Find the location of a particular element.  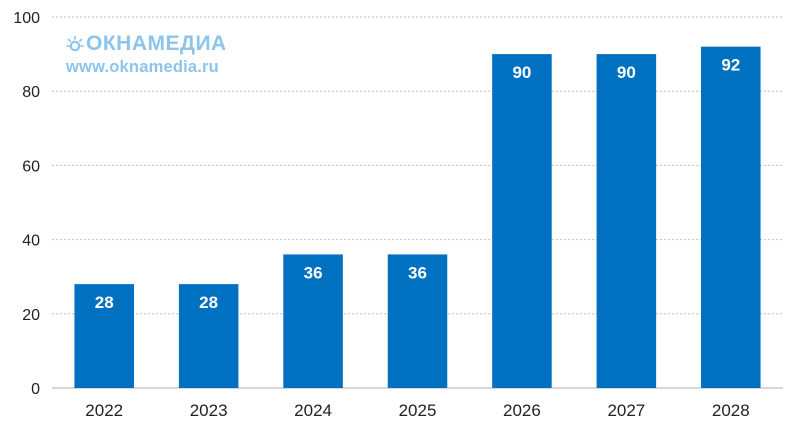

x-axis-tick-labels: 2022 2023 2024 2025 2026 2027 2028 is located at coordinates (417, 410).